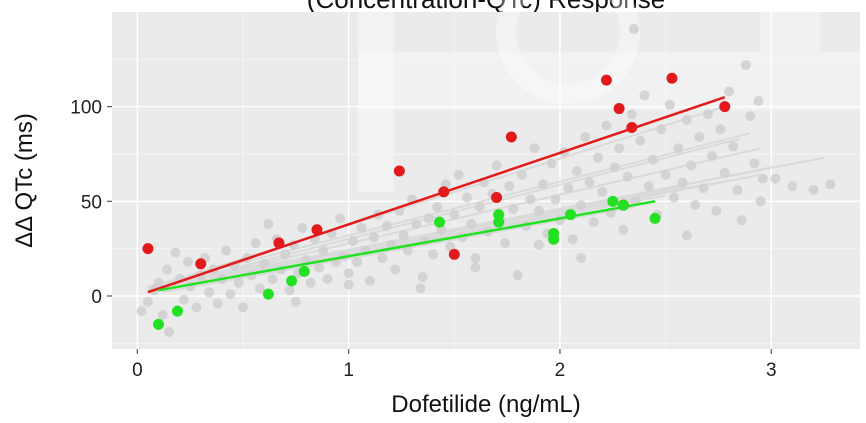 This screenshot has width=866, height=423. What do you see at coordinates (137, 370) in the screenshot?
I see `x-tick-label: 0` at bounding box center [137, 370].